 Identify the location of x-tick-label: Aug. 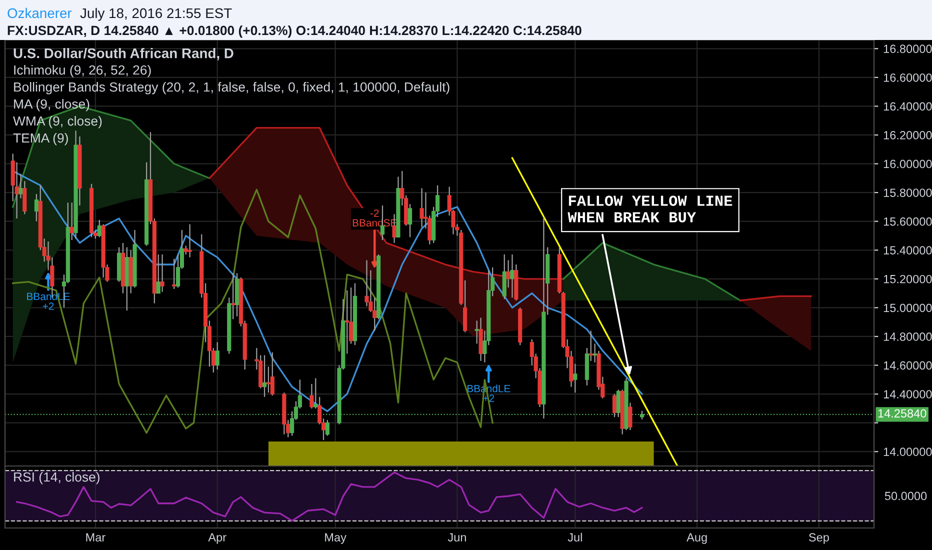
(696, 538).